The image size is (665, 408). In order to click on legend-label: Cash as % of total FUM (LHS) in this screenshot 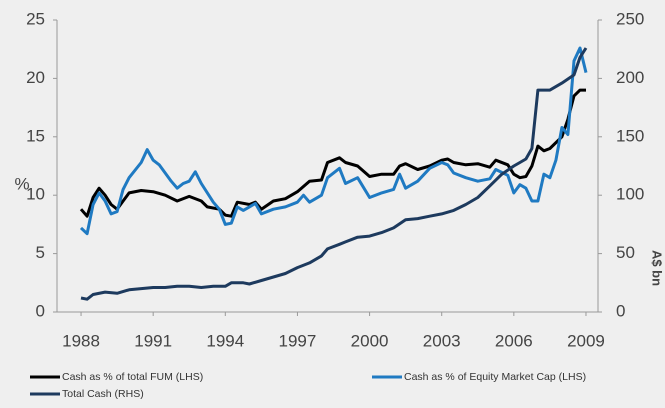, I will do `click(132, 377)`.